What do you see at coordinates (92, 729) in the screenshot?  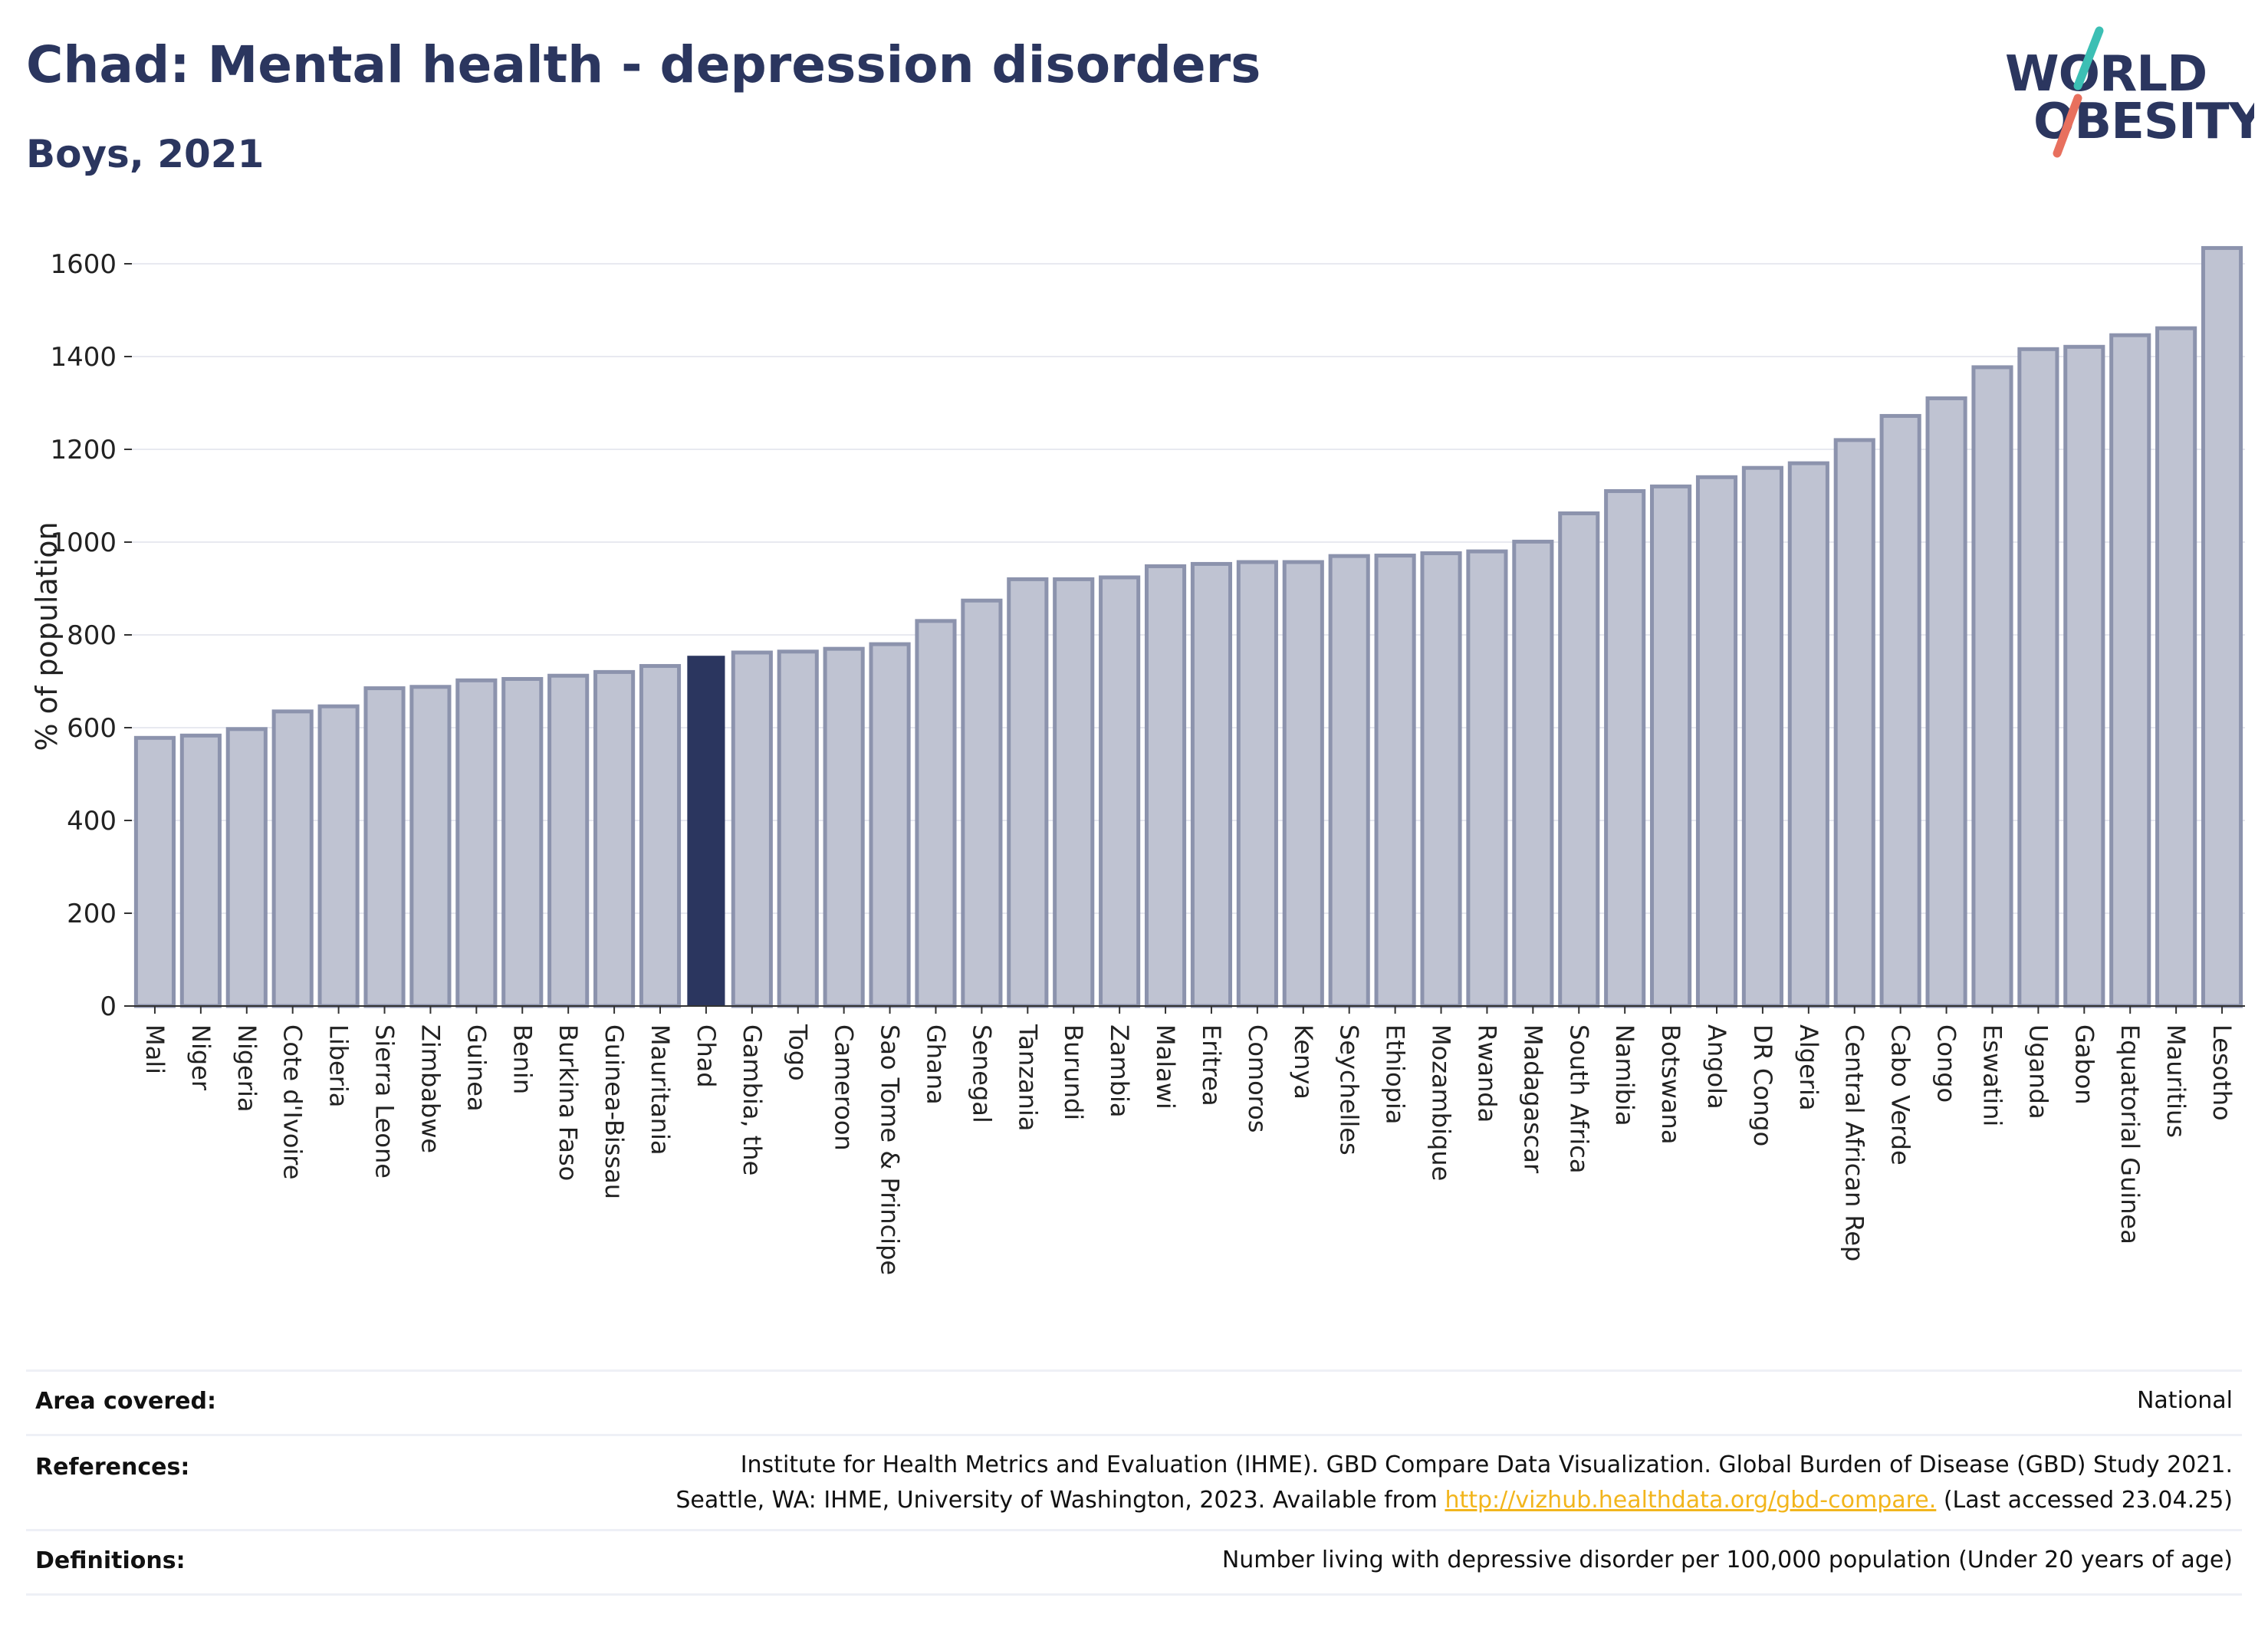 I see `y-tick-label: 600` at bounding box center [92, 729].